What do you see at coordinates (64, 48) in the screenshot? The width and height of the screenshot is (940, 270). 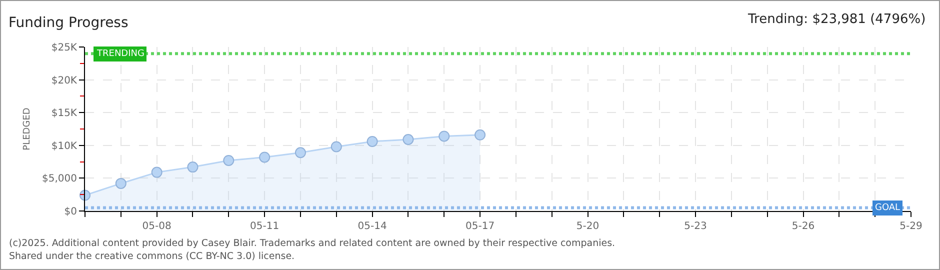 I see `y-tick-label: $25K` at bounding box center [64, 48].